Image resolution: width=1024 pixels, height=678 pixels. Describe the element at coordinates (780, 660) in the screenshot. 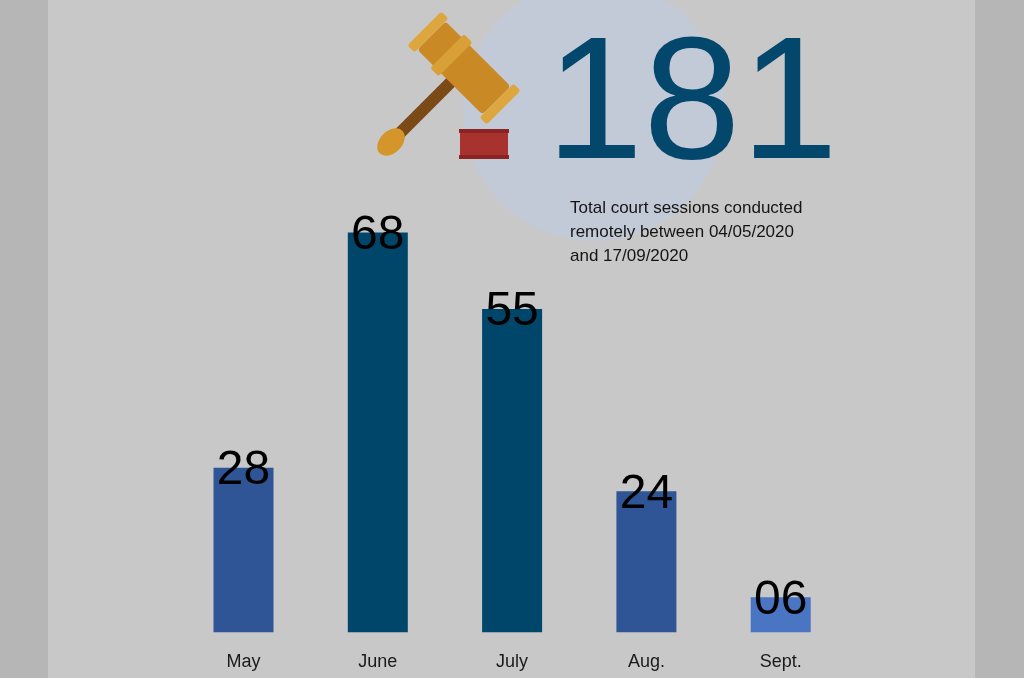

I see `x-tick-label: Sept.` at that location.